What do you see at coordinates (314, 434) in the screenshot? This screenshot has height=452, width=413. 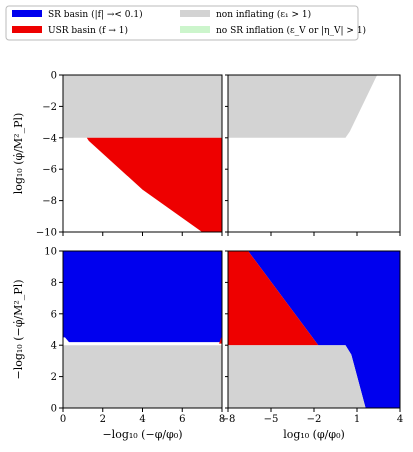 I see `x-axis-label: log₁₀ (φ/φ₀)` at bounding box center [314, 434].